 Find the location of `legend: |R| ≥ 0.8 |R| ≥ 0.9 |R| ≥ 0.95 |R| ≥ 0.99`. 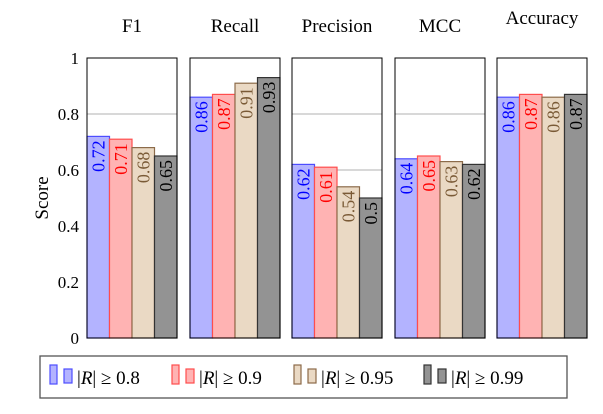

legend: |R| ≥ 0.8 |R| ≥ 0.9 |R| ≥ 0.95 |R| ≥ 0.99 is located at coordinates (303, 377).